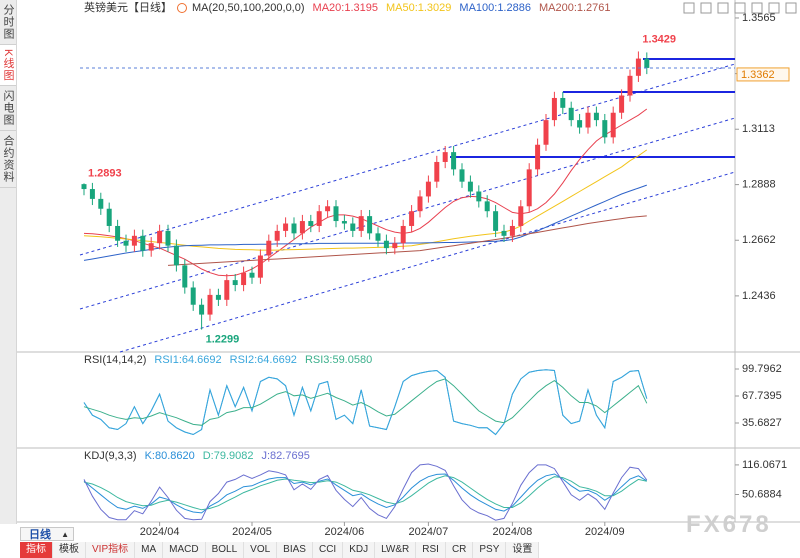 The height and width of the screenshot is (558, 800). Describe the element at coordinates (295, 550) in the screenshot. I see `indicator-tab: BIAS` at that location.